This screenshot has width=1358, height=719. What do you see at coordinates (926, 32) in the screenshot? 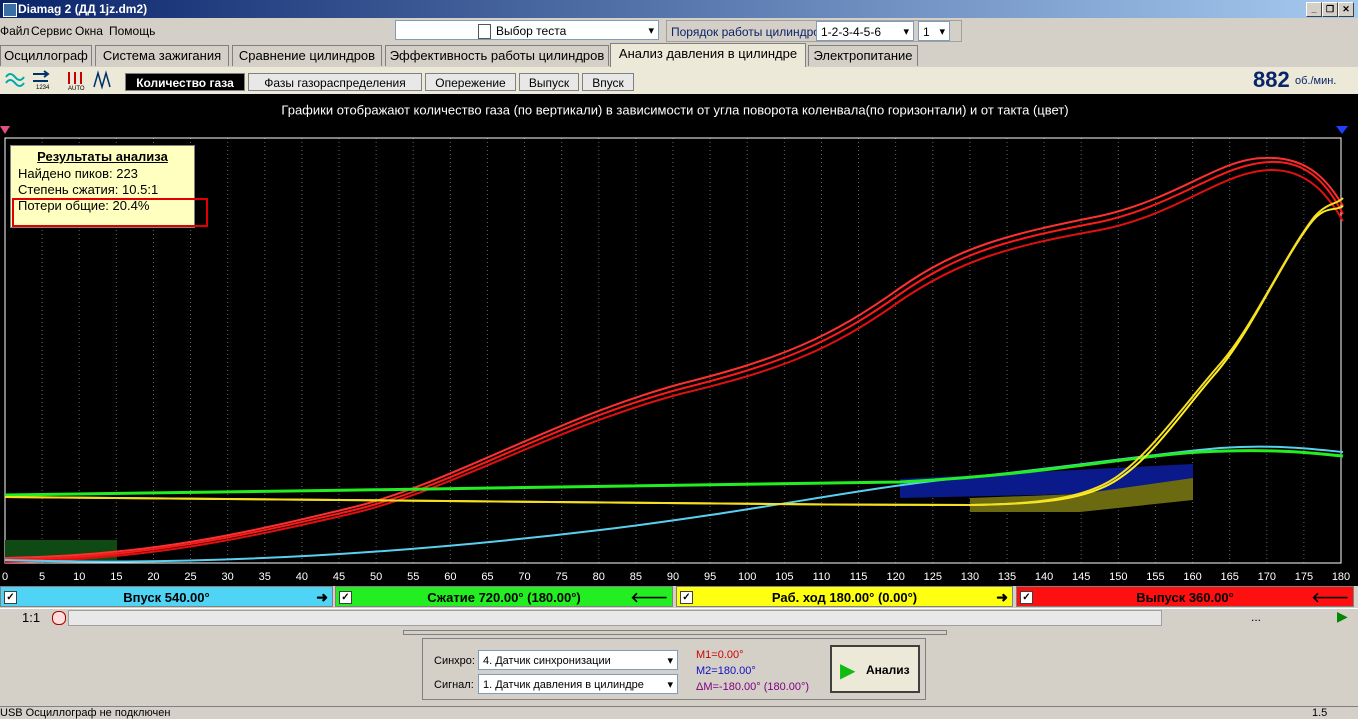
I see `cylinder-text: 1` at bounding box center [926, 32].